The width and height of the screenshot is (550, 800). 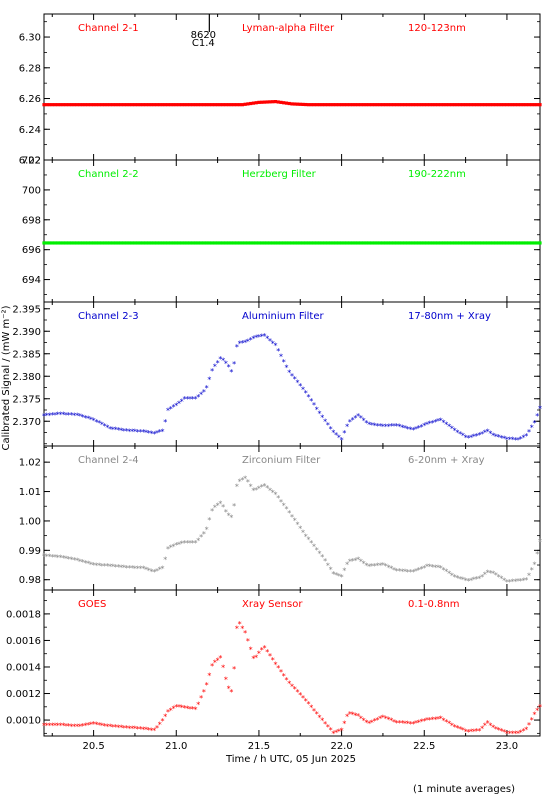 I want to click on y-tick-label: 6.26, so click(x=30, y=99).